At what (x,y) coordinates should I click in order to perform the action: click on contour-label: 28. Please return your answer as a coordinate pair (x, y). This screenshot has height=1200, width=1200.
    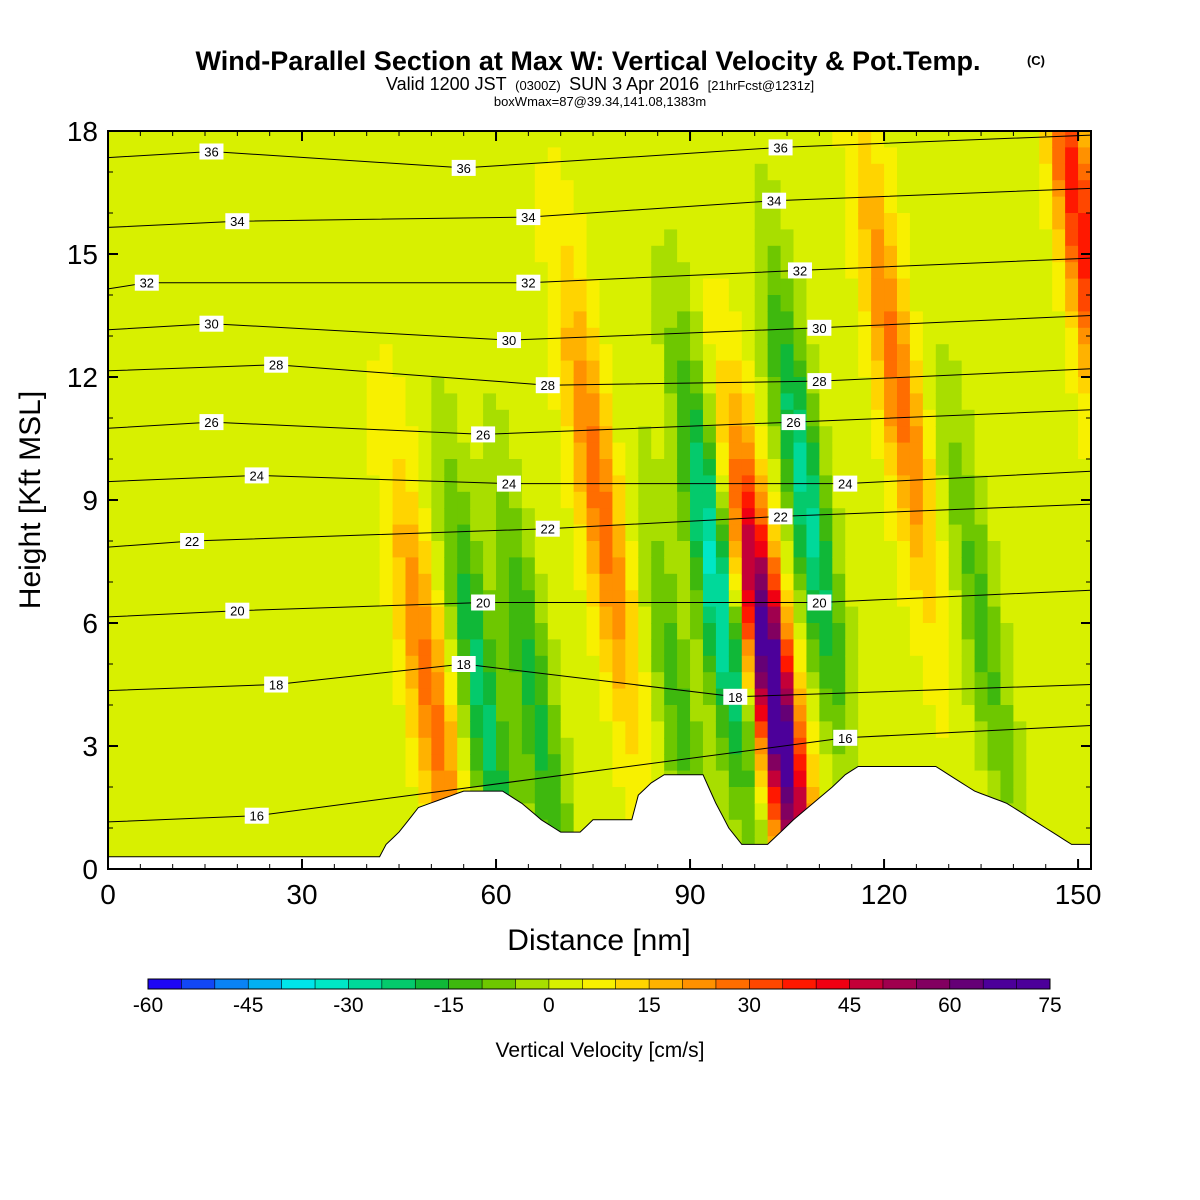
    Looking at the image, I should click on (276, 364).